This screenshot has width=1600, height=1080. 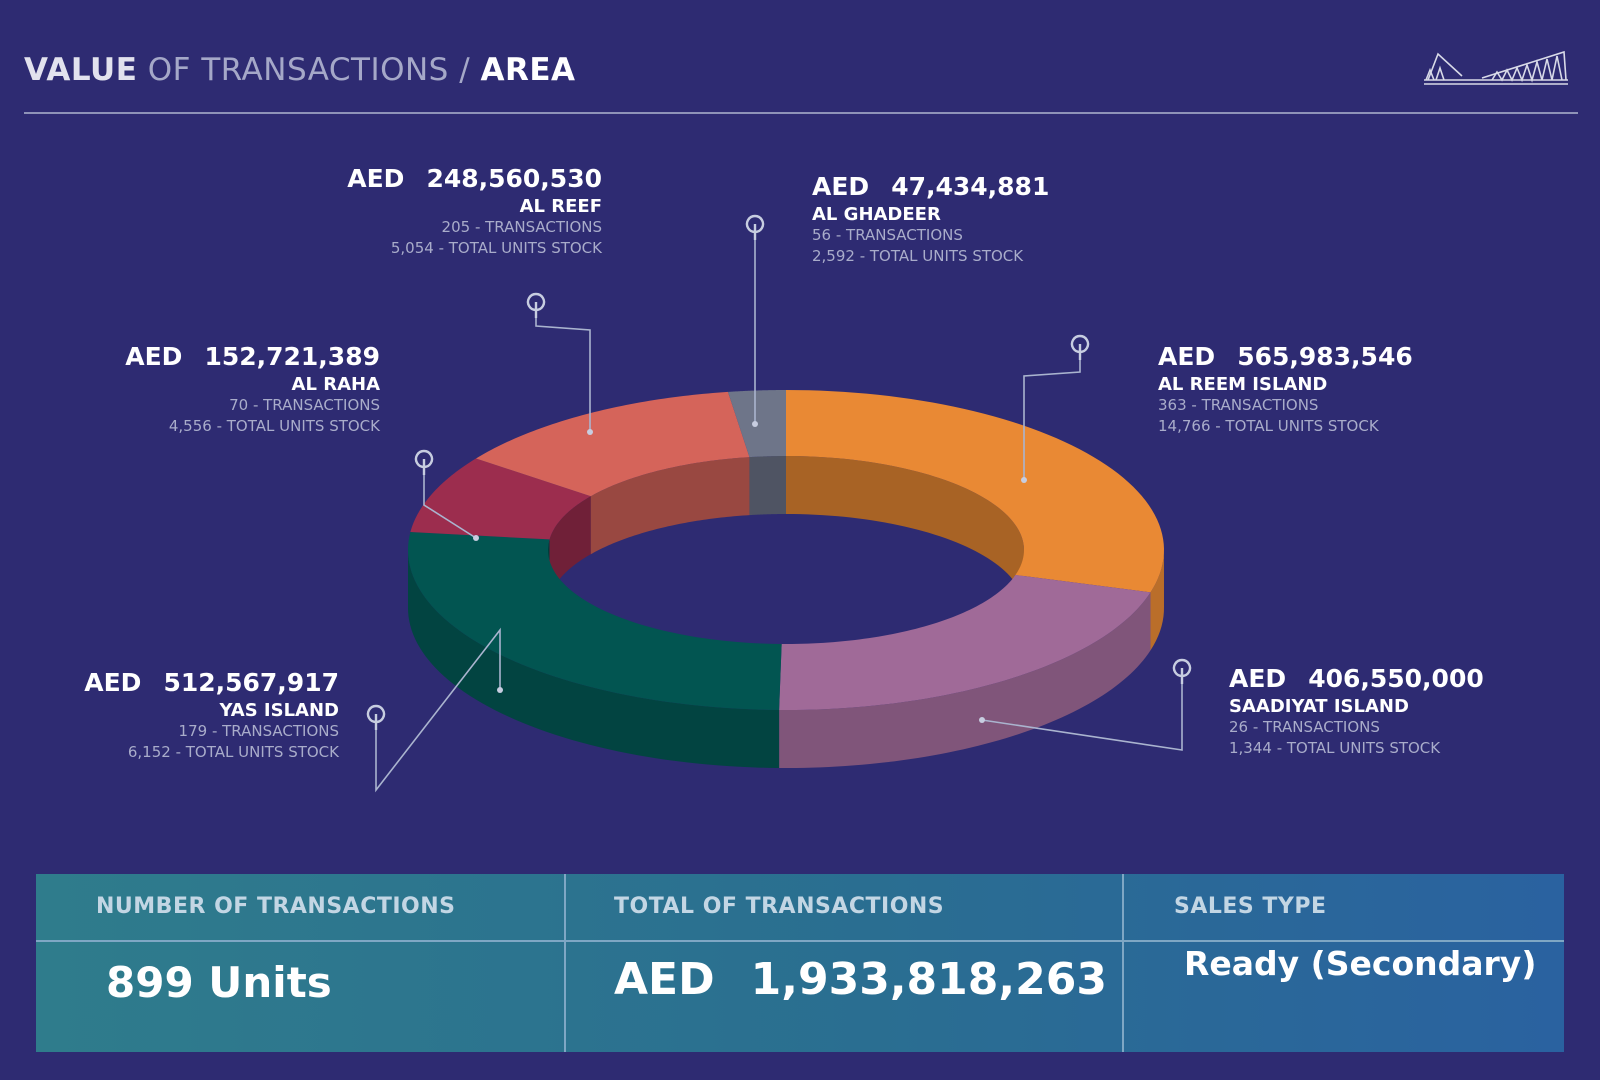 What do you see at coordinates (335, 384) in the screenshot?
I see `area-name: AL RAHA` at bounding box center [335, 384].